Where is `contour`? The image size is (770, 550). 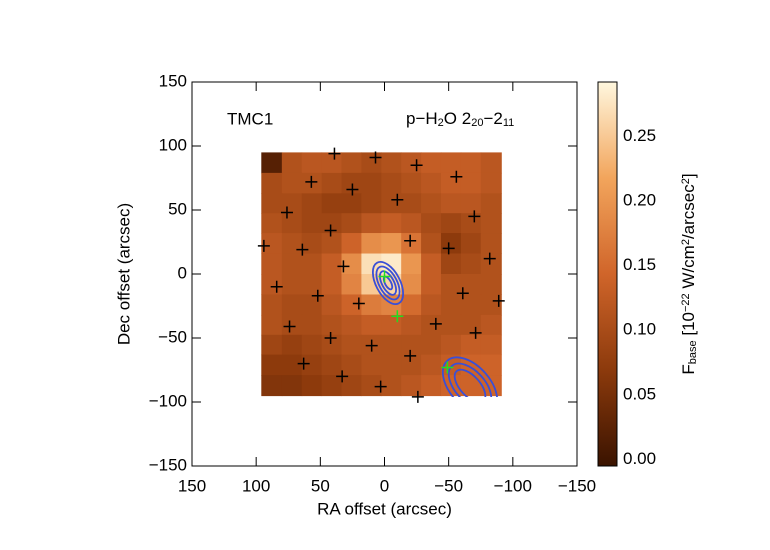 contour is located at coordinates (388, 283).